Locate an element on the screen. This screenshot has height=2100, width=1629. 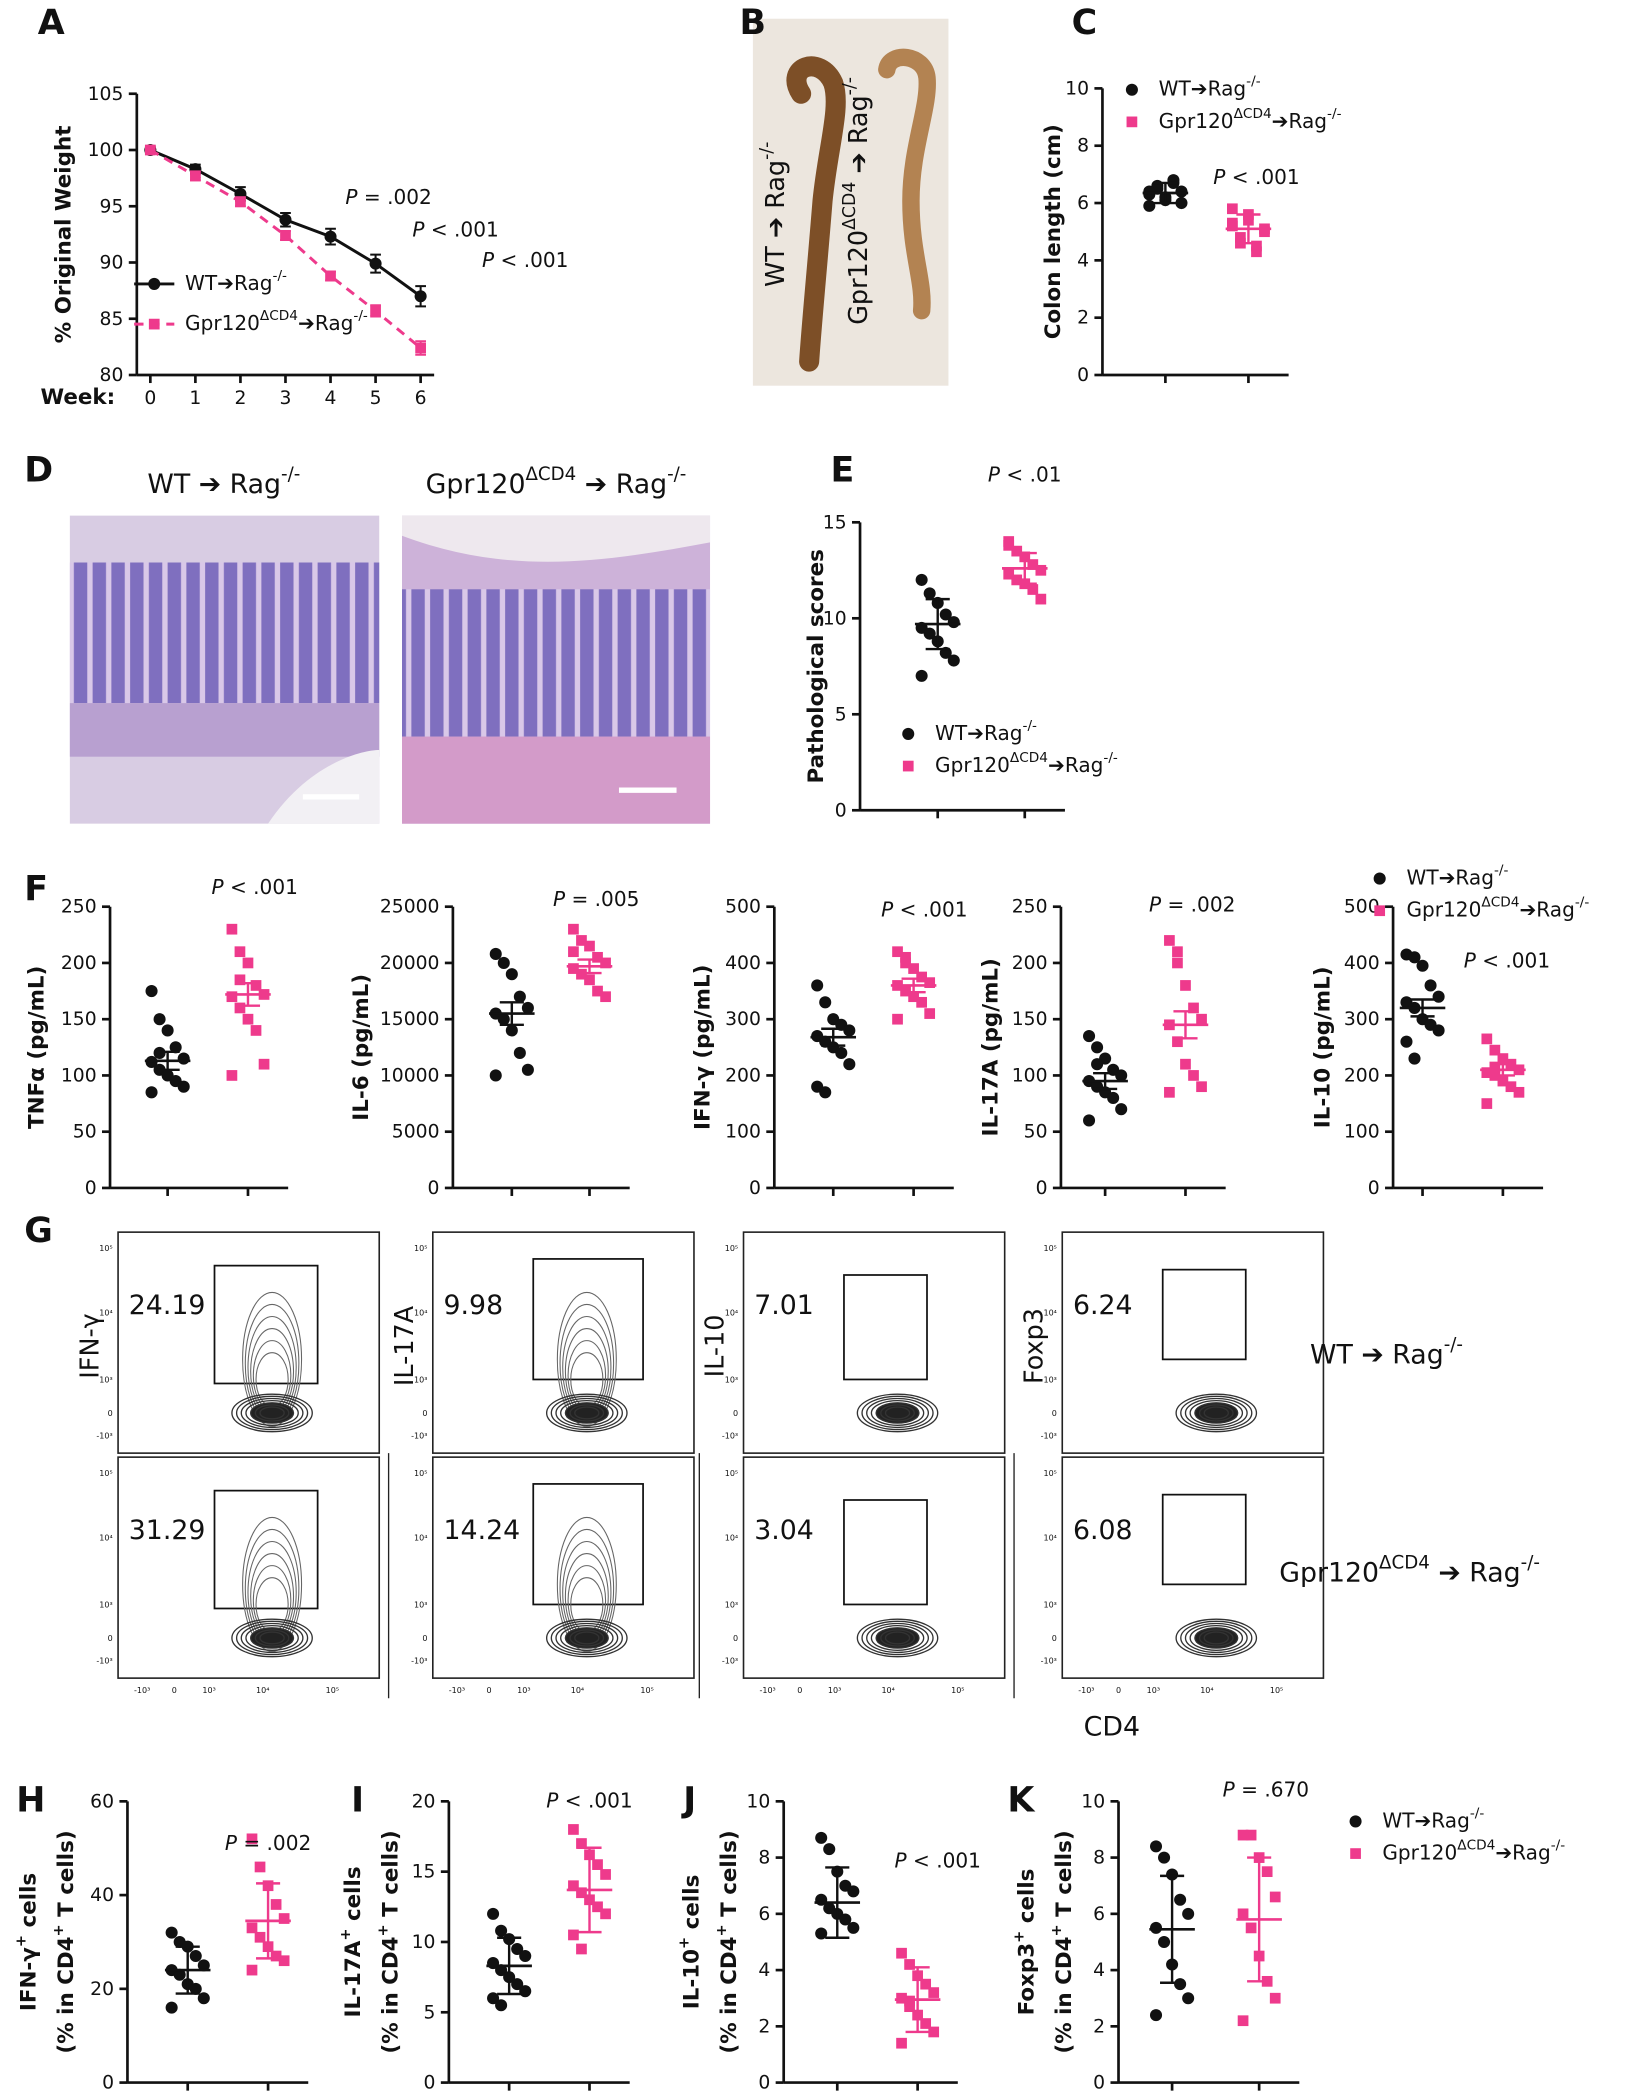
panel-label: K is located at coordinates (1021, 1800).